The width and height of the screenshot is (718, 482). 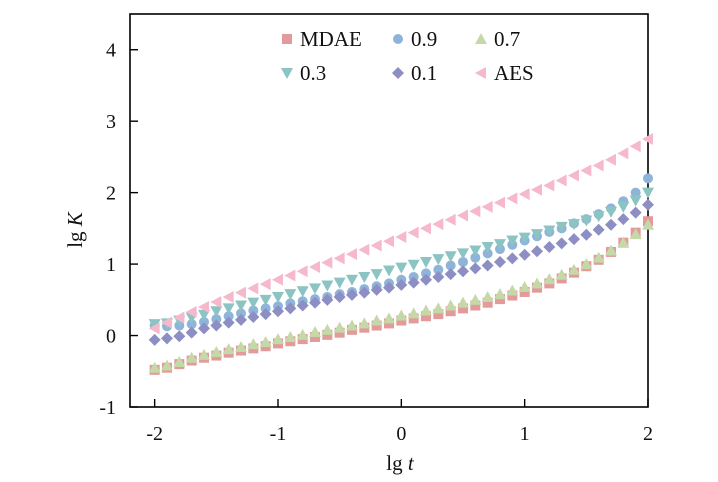 What do you see at coordinates (415, 39) in the screenshot?
I see `legend-item: 0.9` at bounding box center [415, 39].